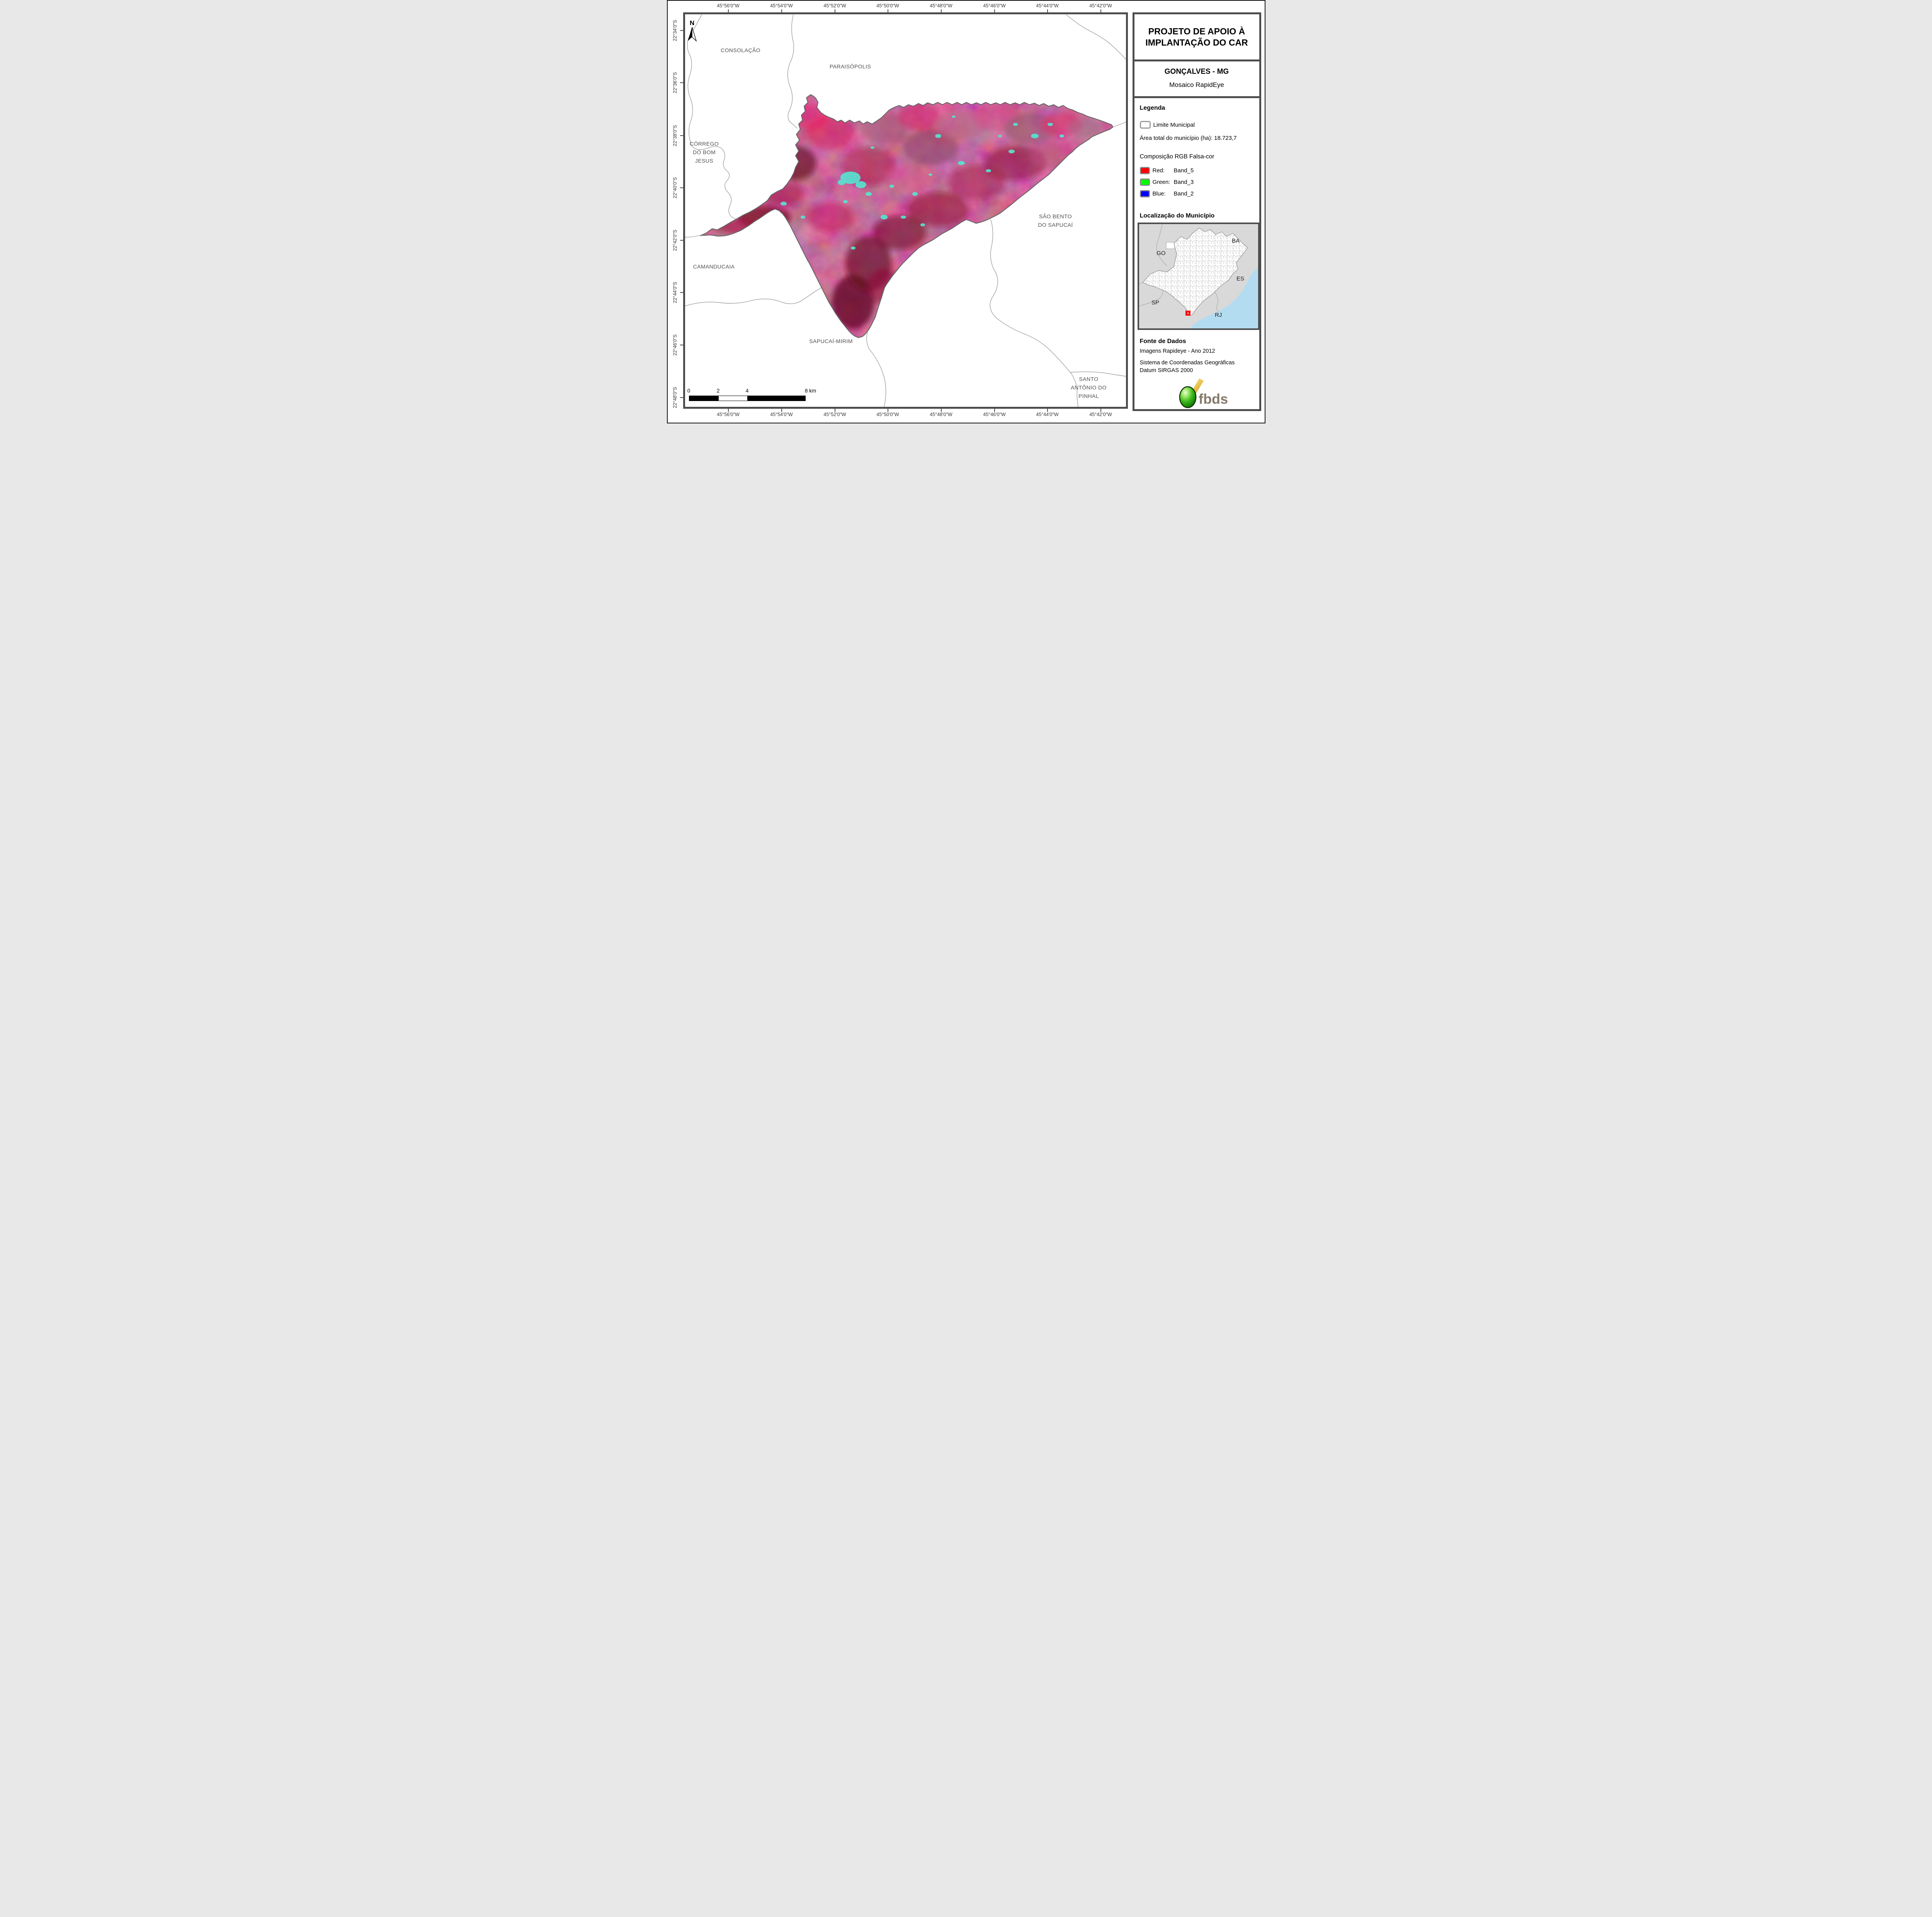 The image size is (1932, 1917). I want to click on scalebar-labels: 0 2 4 8 km, so click(752, 391).